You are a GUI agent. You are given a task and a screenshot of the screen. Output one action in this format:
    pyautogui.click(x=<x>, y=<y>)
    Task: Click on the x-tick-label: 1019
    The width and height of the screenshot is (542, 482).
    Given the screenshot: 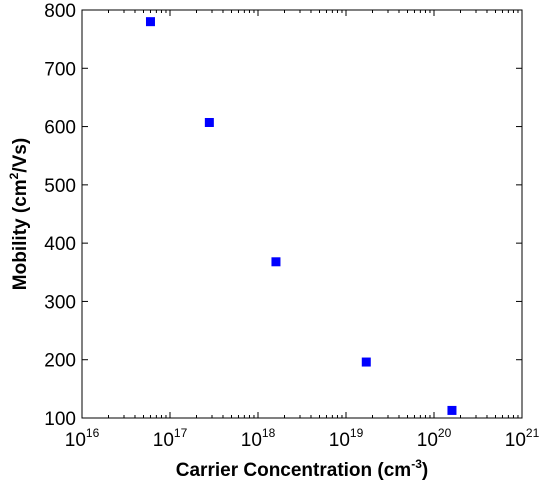 What is the action you would take?
    pyautogui.click(x=346, y=438)
    